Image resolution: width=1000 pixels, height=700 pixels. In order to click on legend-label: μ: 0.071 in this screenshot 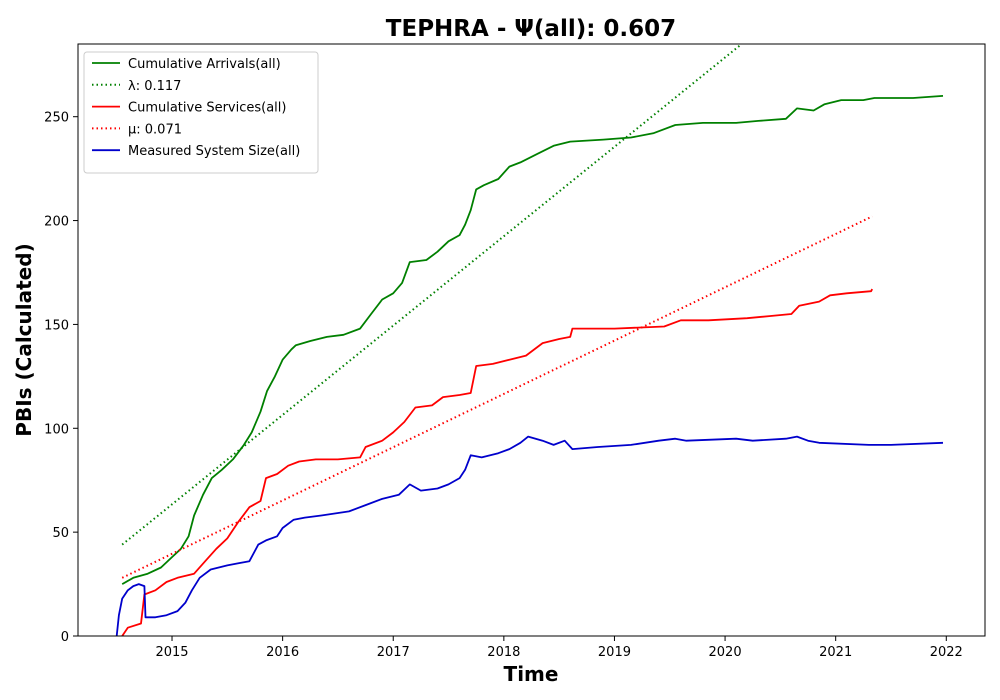, I will do `click(155, 129)`.